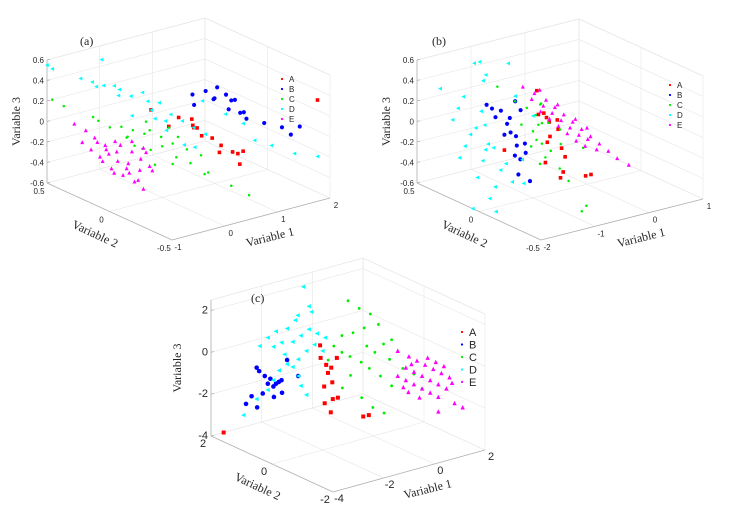 The image size is (736, 521). What do you see at coordinates (339, 499) in the screenshot?
I see `x-tick-label: -4` at bounding box center [339, 499].